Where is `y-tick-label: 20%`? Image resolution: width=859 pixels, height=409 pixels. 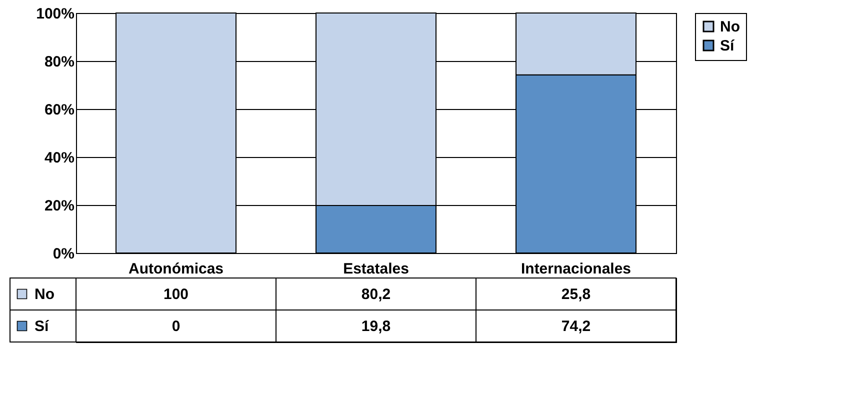
y-tick-label: 20% is located at coordinates (59, 206).